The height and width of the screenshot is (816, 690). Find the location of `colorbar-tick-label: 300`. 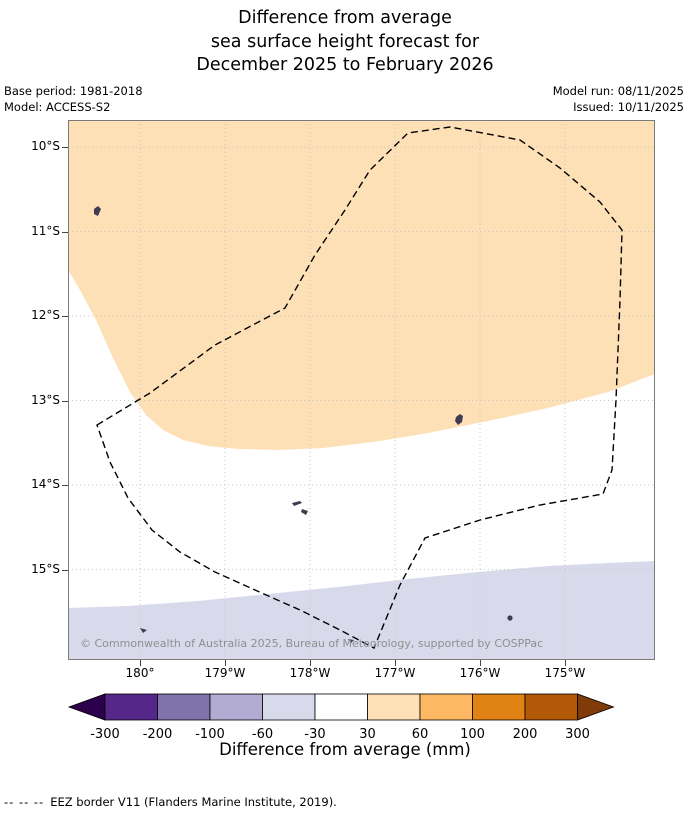

colorbar-tick-label: 300 is located at coordinates (577, 734).